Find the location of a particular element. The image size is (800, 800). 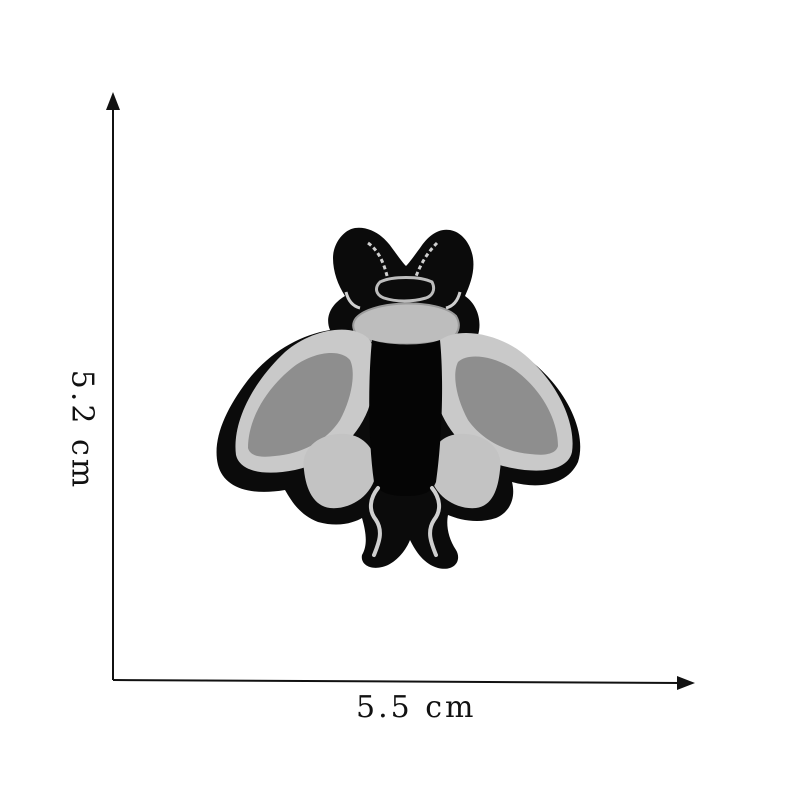

vertical-axis-arrow is located at coordinates (113, 101).